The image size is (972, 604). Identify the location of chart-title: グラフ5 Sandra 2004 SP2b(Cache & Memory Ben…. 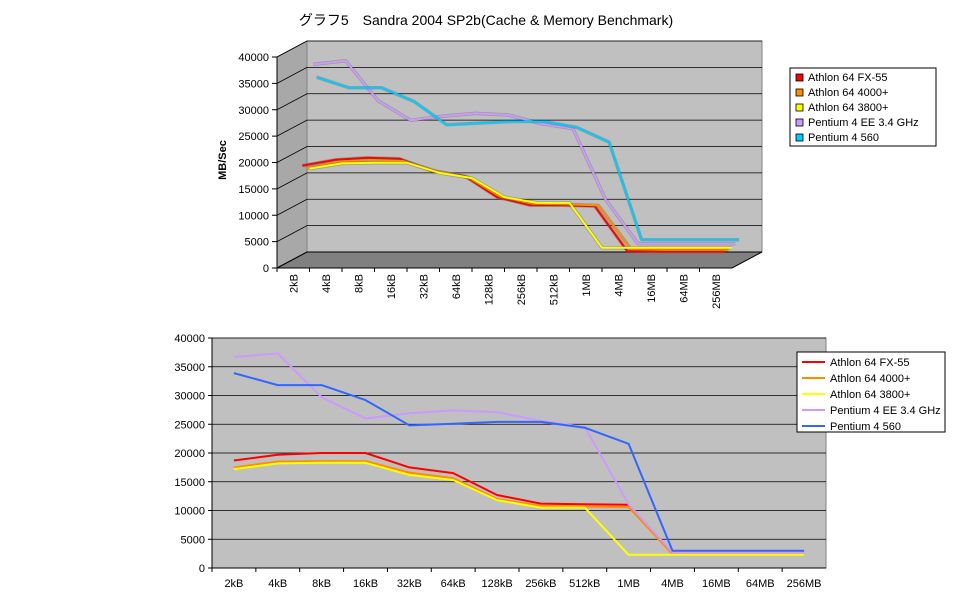
(486, 20).